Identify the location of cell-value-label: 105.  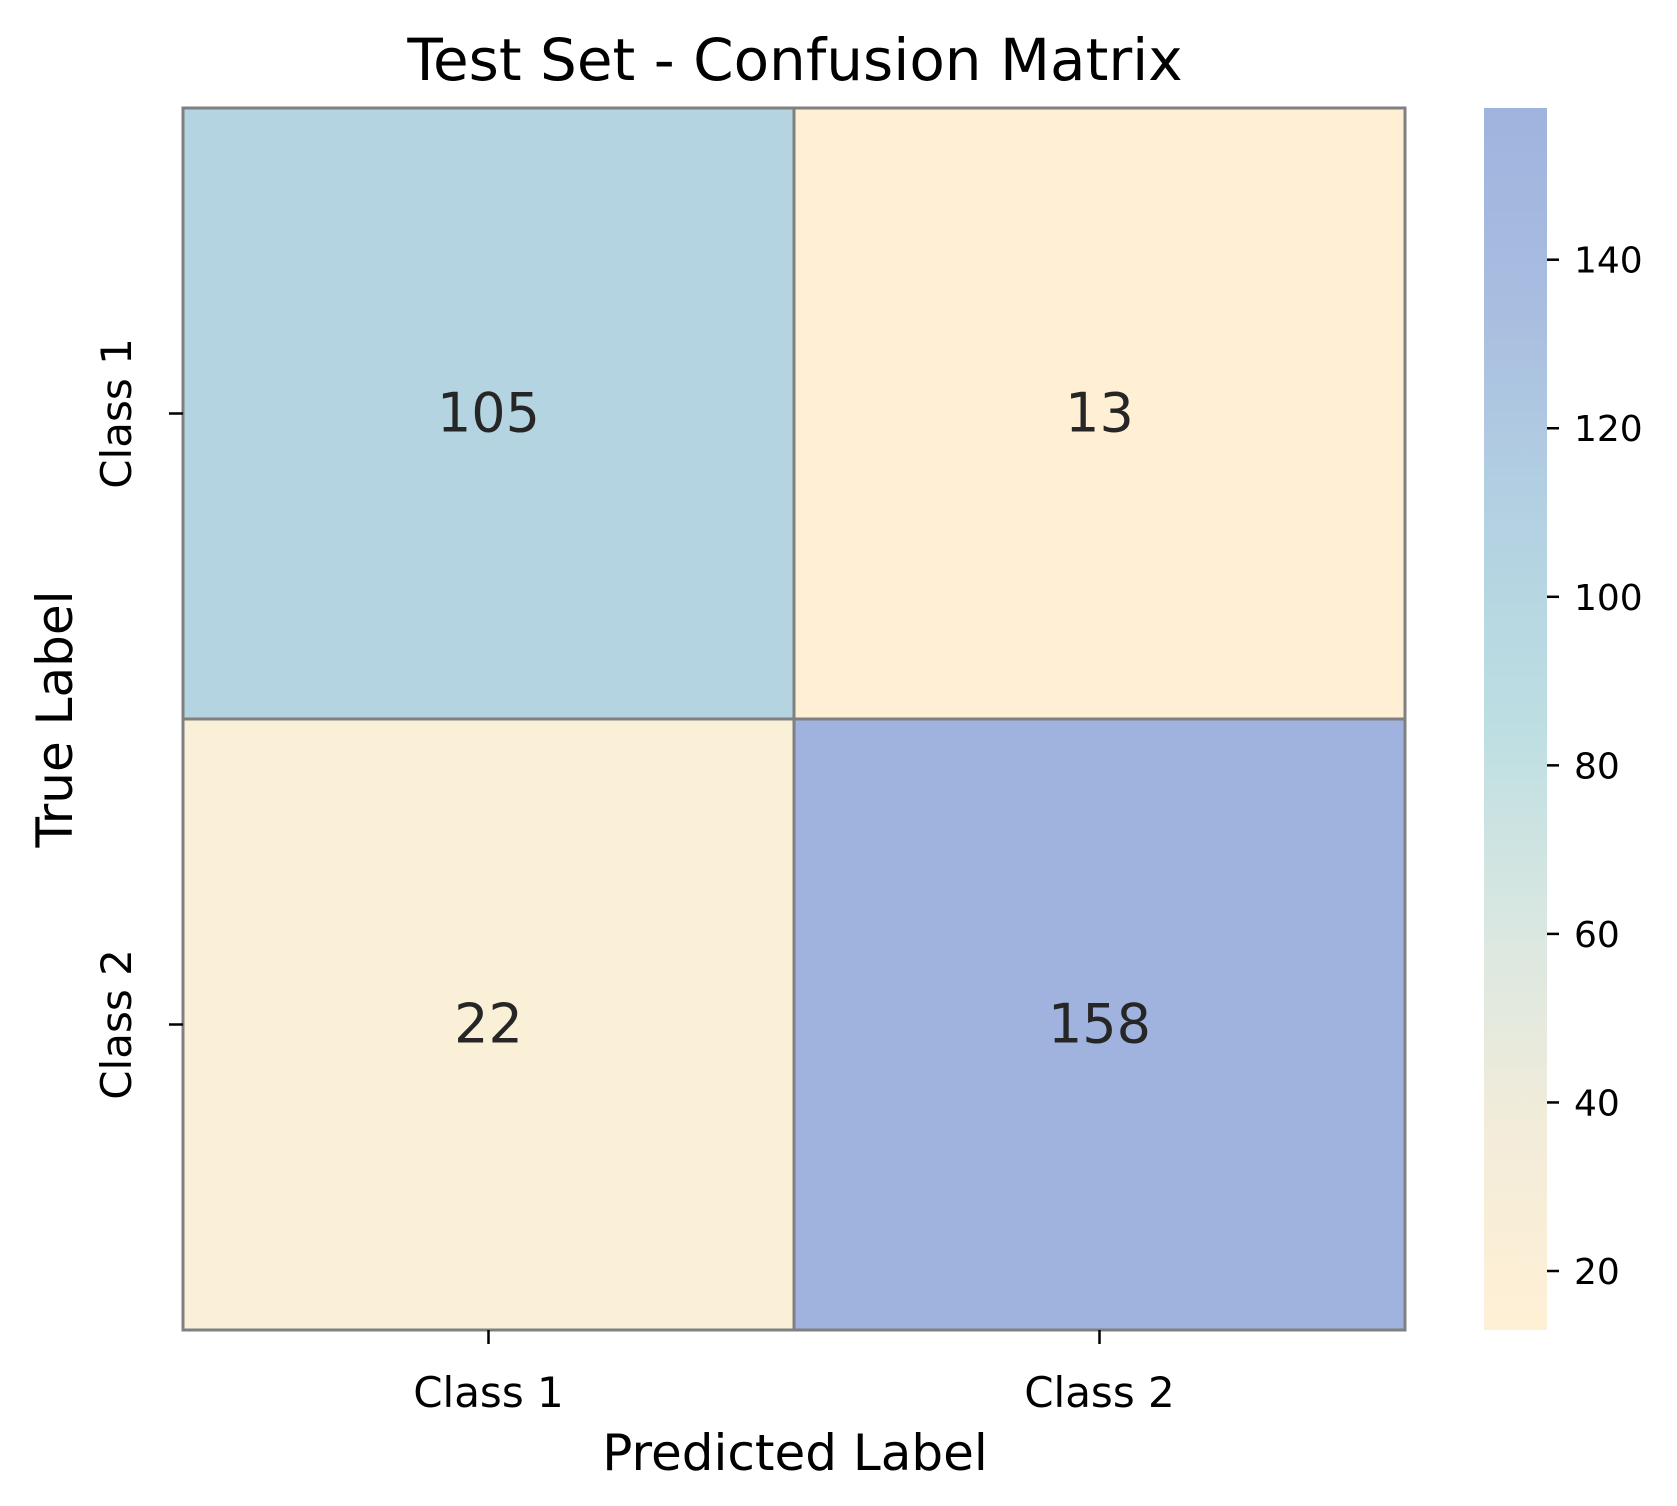
(488, 413).